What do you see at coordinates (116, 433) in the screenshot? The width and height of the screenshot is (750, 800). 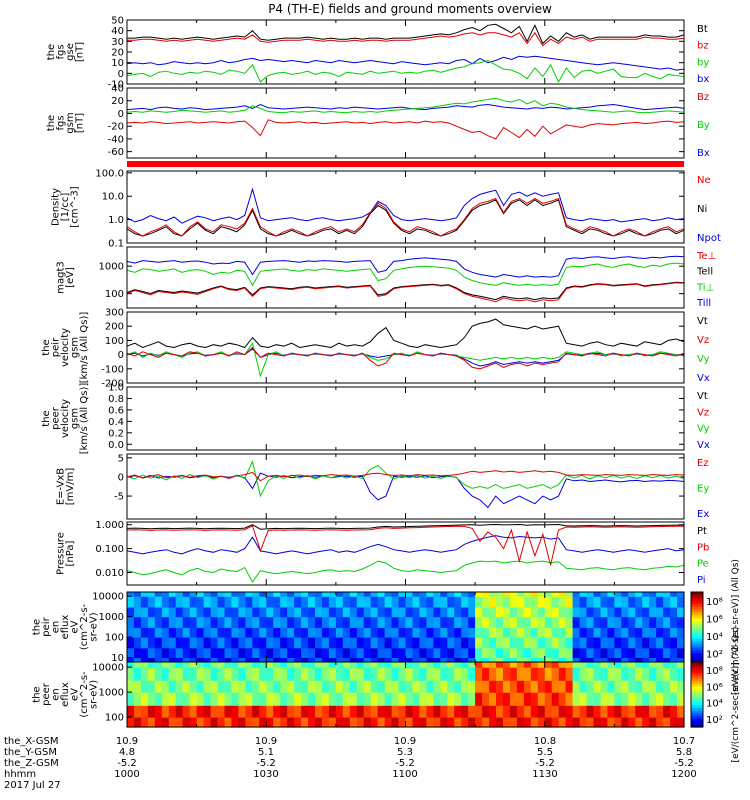 I see `ytick-label: 0.2` at bounding box center [116, 433].